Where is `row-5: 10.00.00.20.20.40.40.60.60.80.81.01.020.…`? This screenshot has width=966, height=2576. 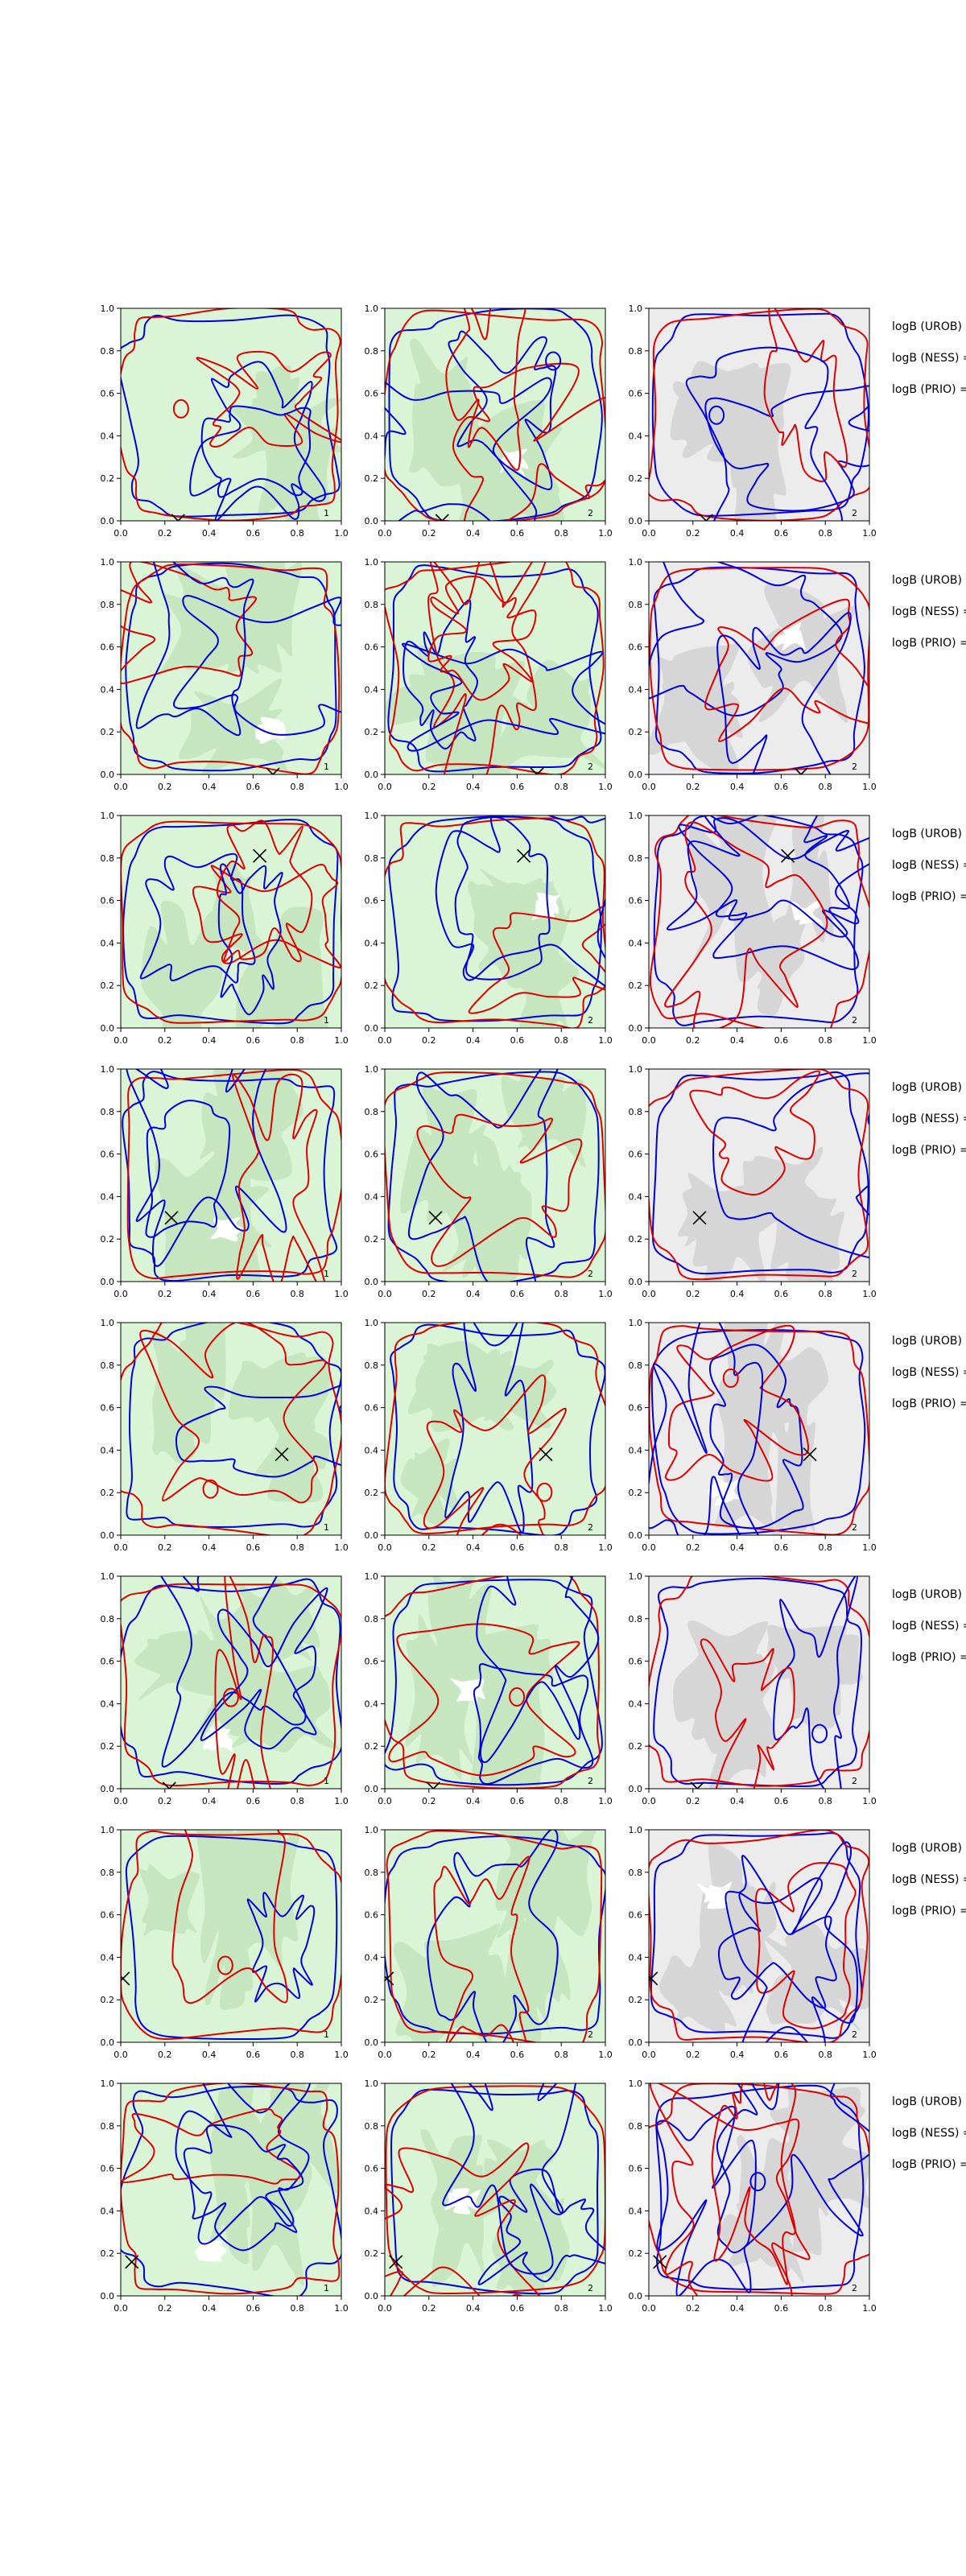 row-5: 10.00.00.20.20.40.40.60.60.80.81.01.020.… is located at coordinates (533, 1435).